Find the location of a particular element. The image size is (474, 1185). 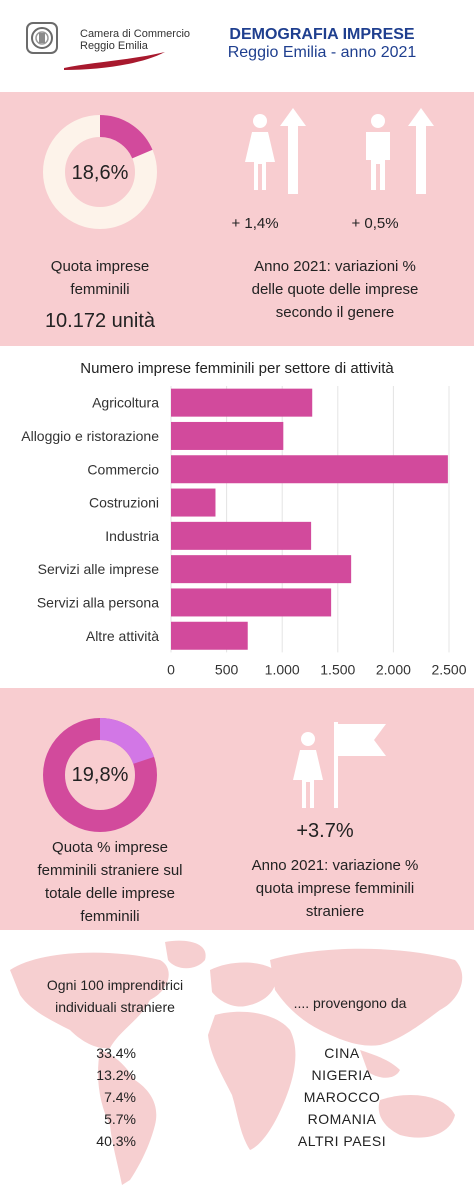

origin-country-list: CINA NIGERIA MAROCCO ROMANIA ALTRI PAESI is located at coordinates (342, 1097).